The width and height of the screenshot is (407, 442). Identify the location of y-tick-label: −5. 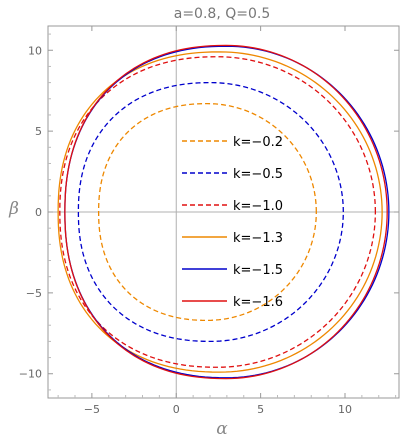
(34, 293).